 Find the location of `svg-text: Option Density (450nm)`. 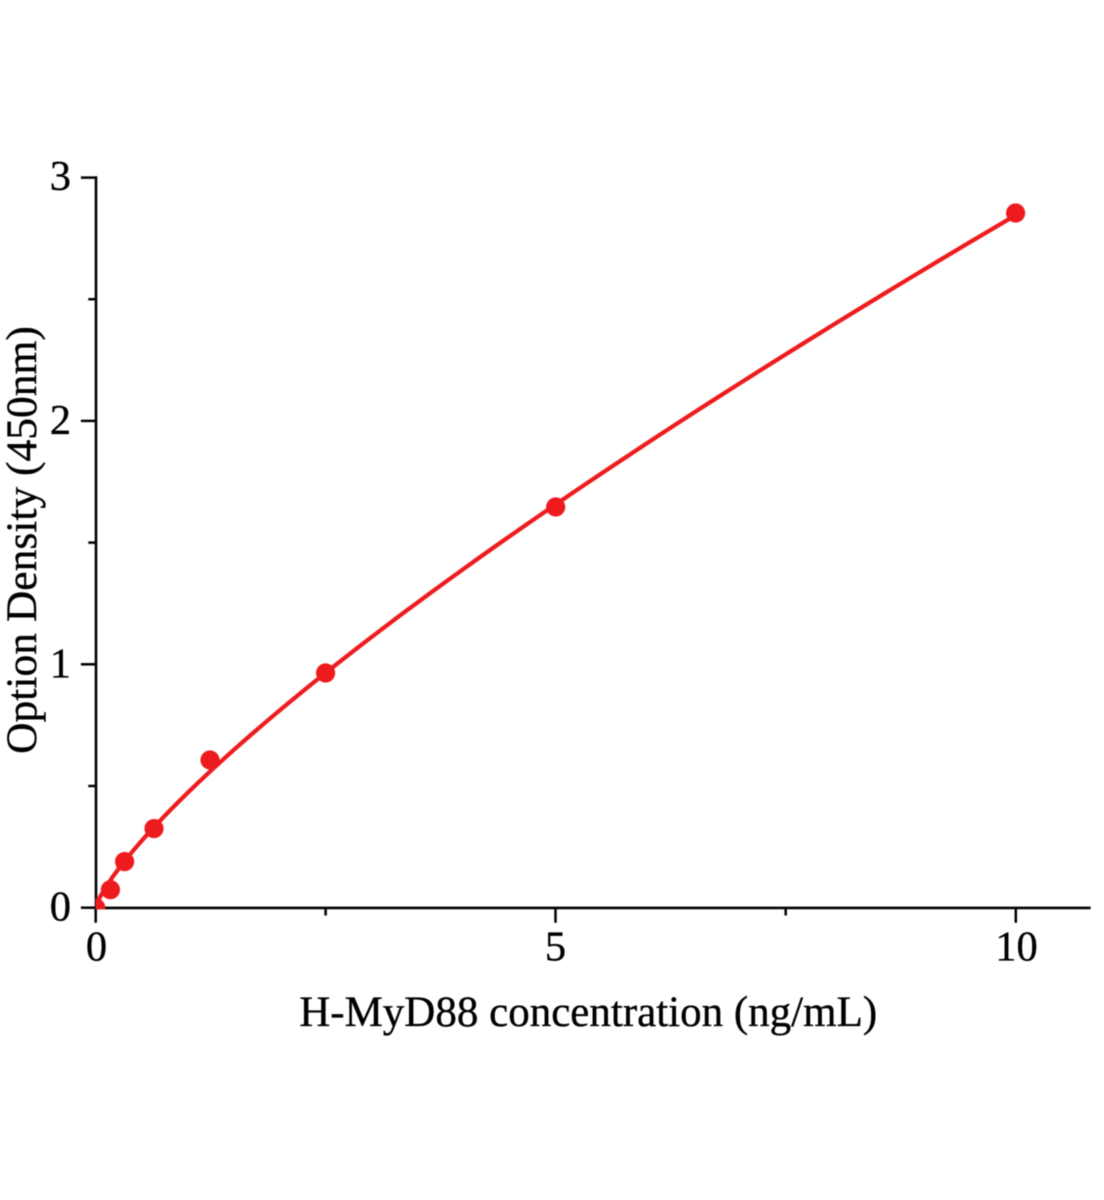

svg-text: Option Density (450nm) is located at coordinates (23, 540).